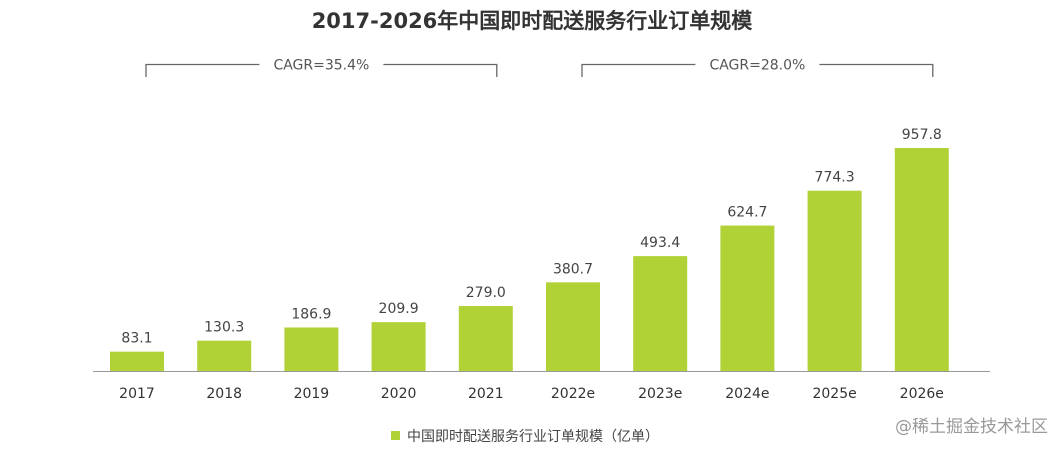 This screenshot has width=1064, height=452. I want to click on x-tick-2024e: 2024e, so click(747, 394).